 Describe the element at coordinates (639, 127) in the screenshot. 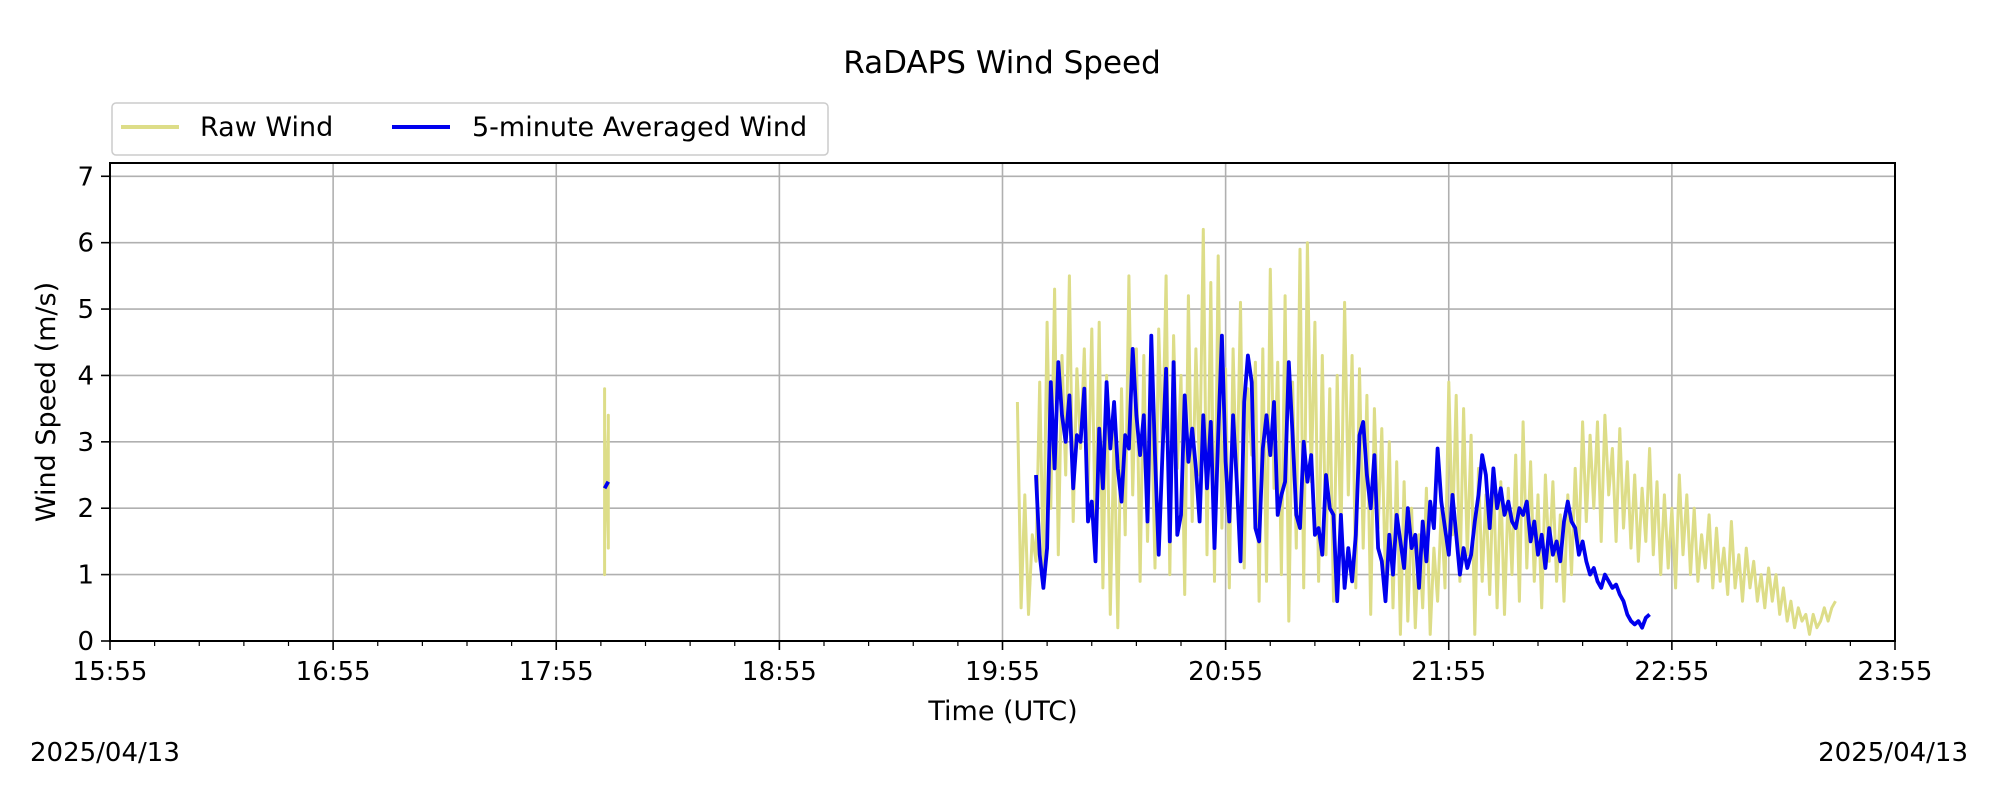

I see `legend-label-averaged: 5-minute Averaged Wind` at that location.